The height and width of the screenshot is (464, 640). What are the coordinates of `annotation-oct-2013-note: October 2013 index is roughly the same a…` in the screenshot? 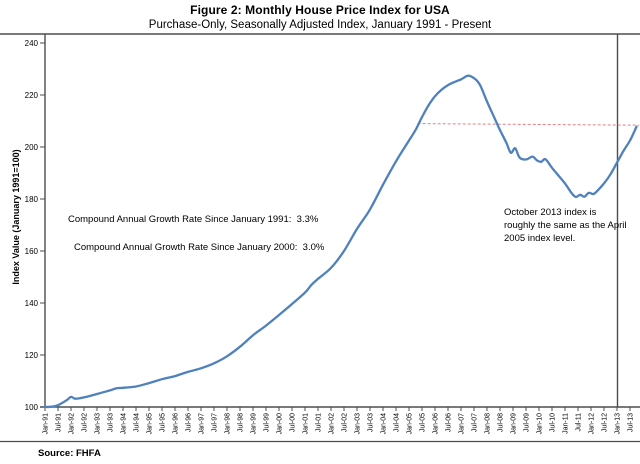 It's located at (565, 226).